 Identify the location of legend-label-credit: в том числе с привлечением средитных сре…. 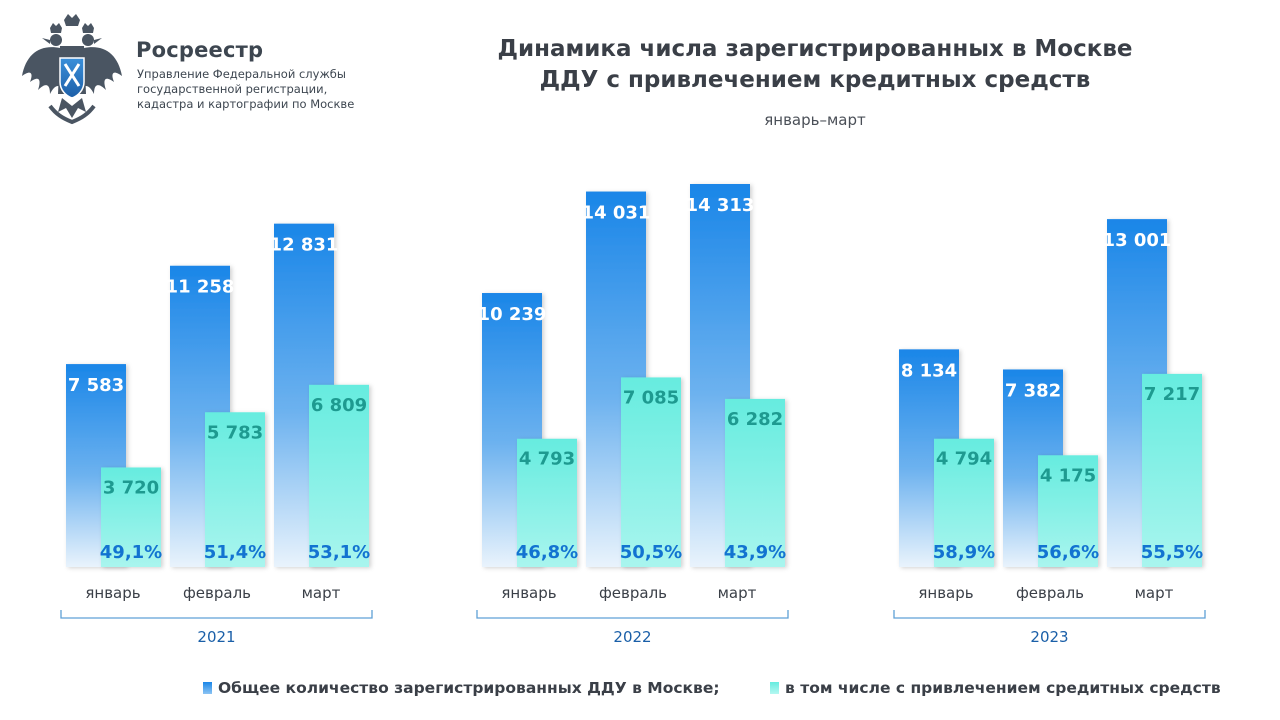
(1003, 688).